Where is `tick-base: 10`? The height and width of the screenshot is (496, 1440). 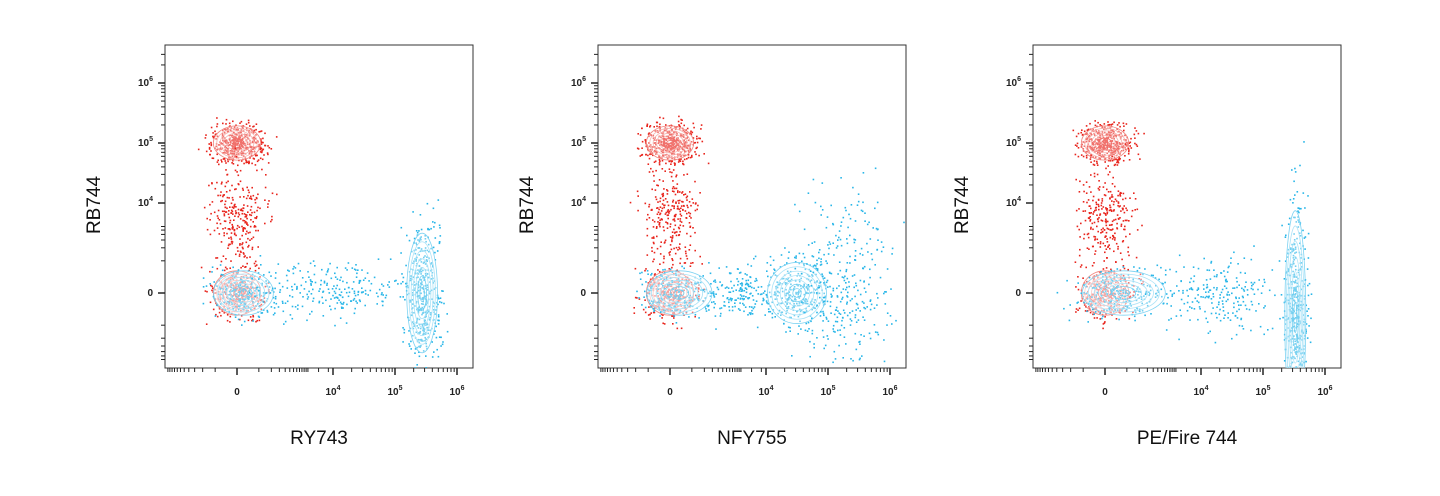
tick-base: 10 is located at coordinates (577, 143).